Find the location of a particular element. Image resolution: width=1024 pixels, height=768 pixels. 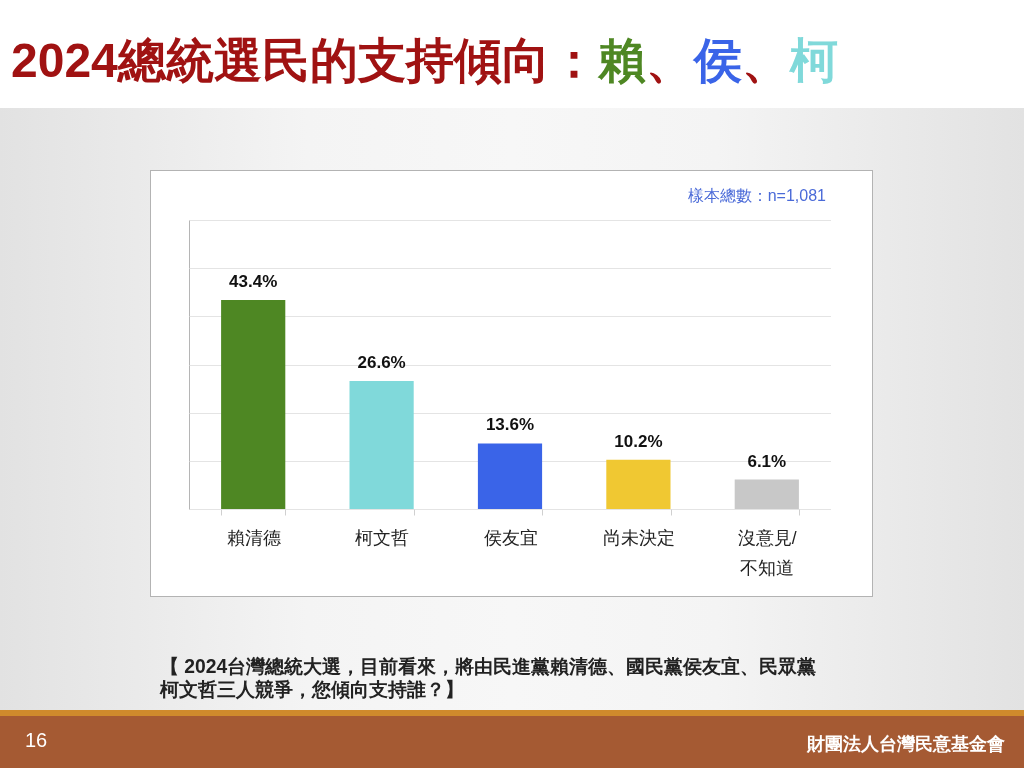

x-tick-label: 柯文哲 is located at coordinates (382, 537).